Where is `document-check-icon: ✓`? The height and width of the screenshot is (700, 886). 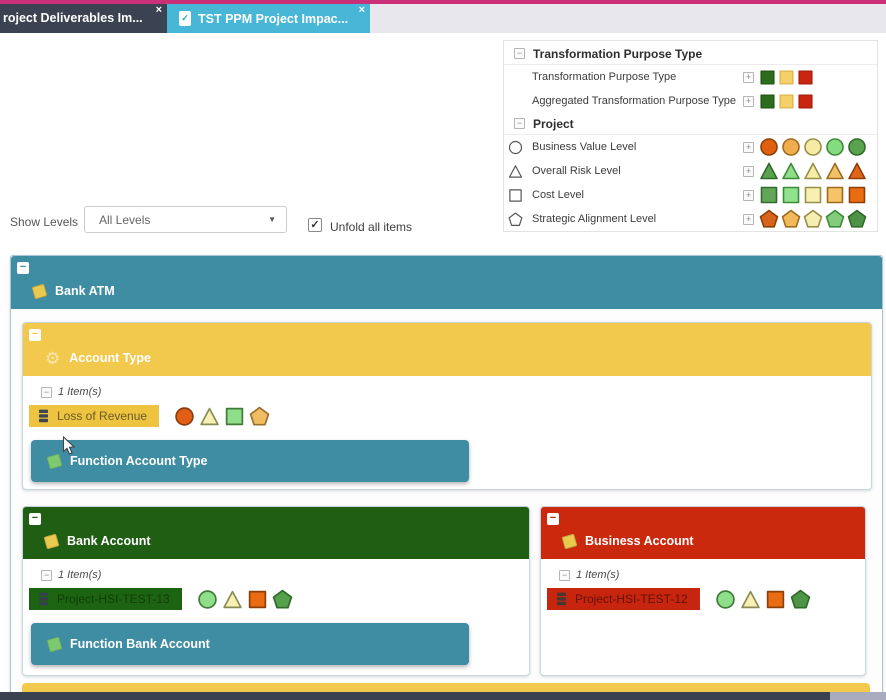 document-check-icon: ✓ is located at coordinates (185, 18).